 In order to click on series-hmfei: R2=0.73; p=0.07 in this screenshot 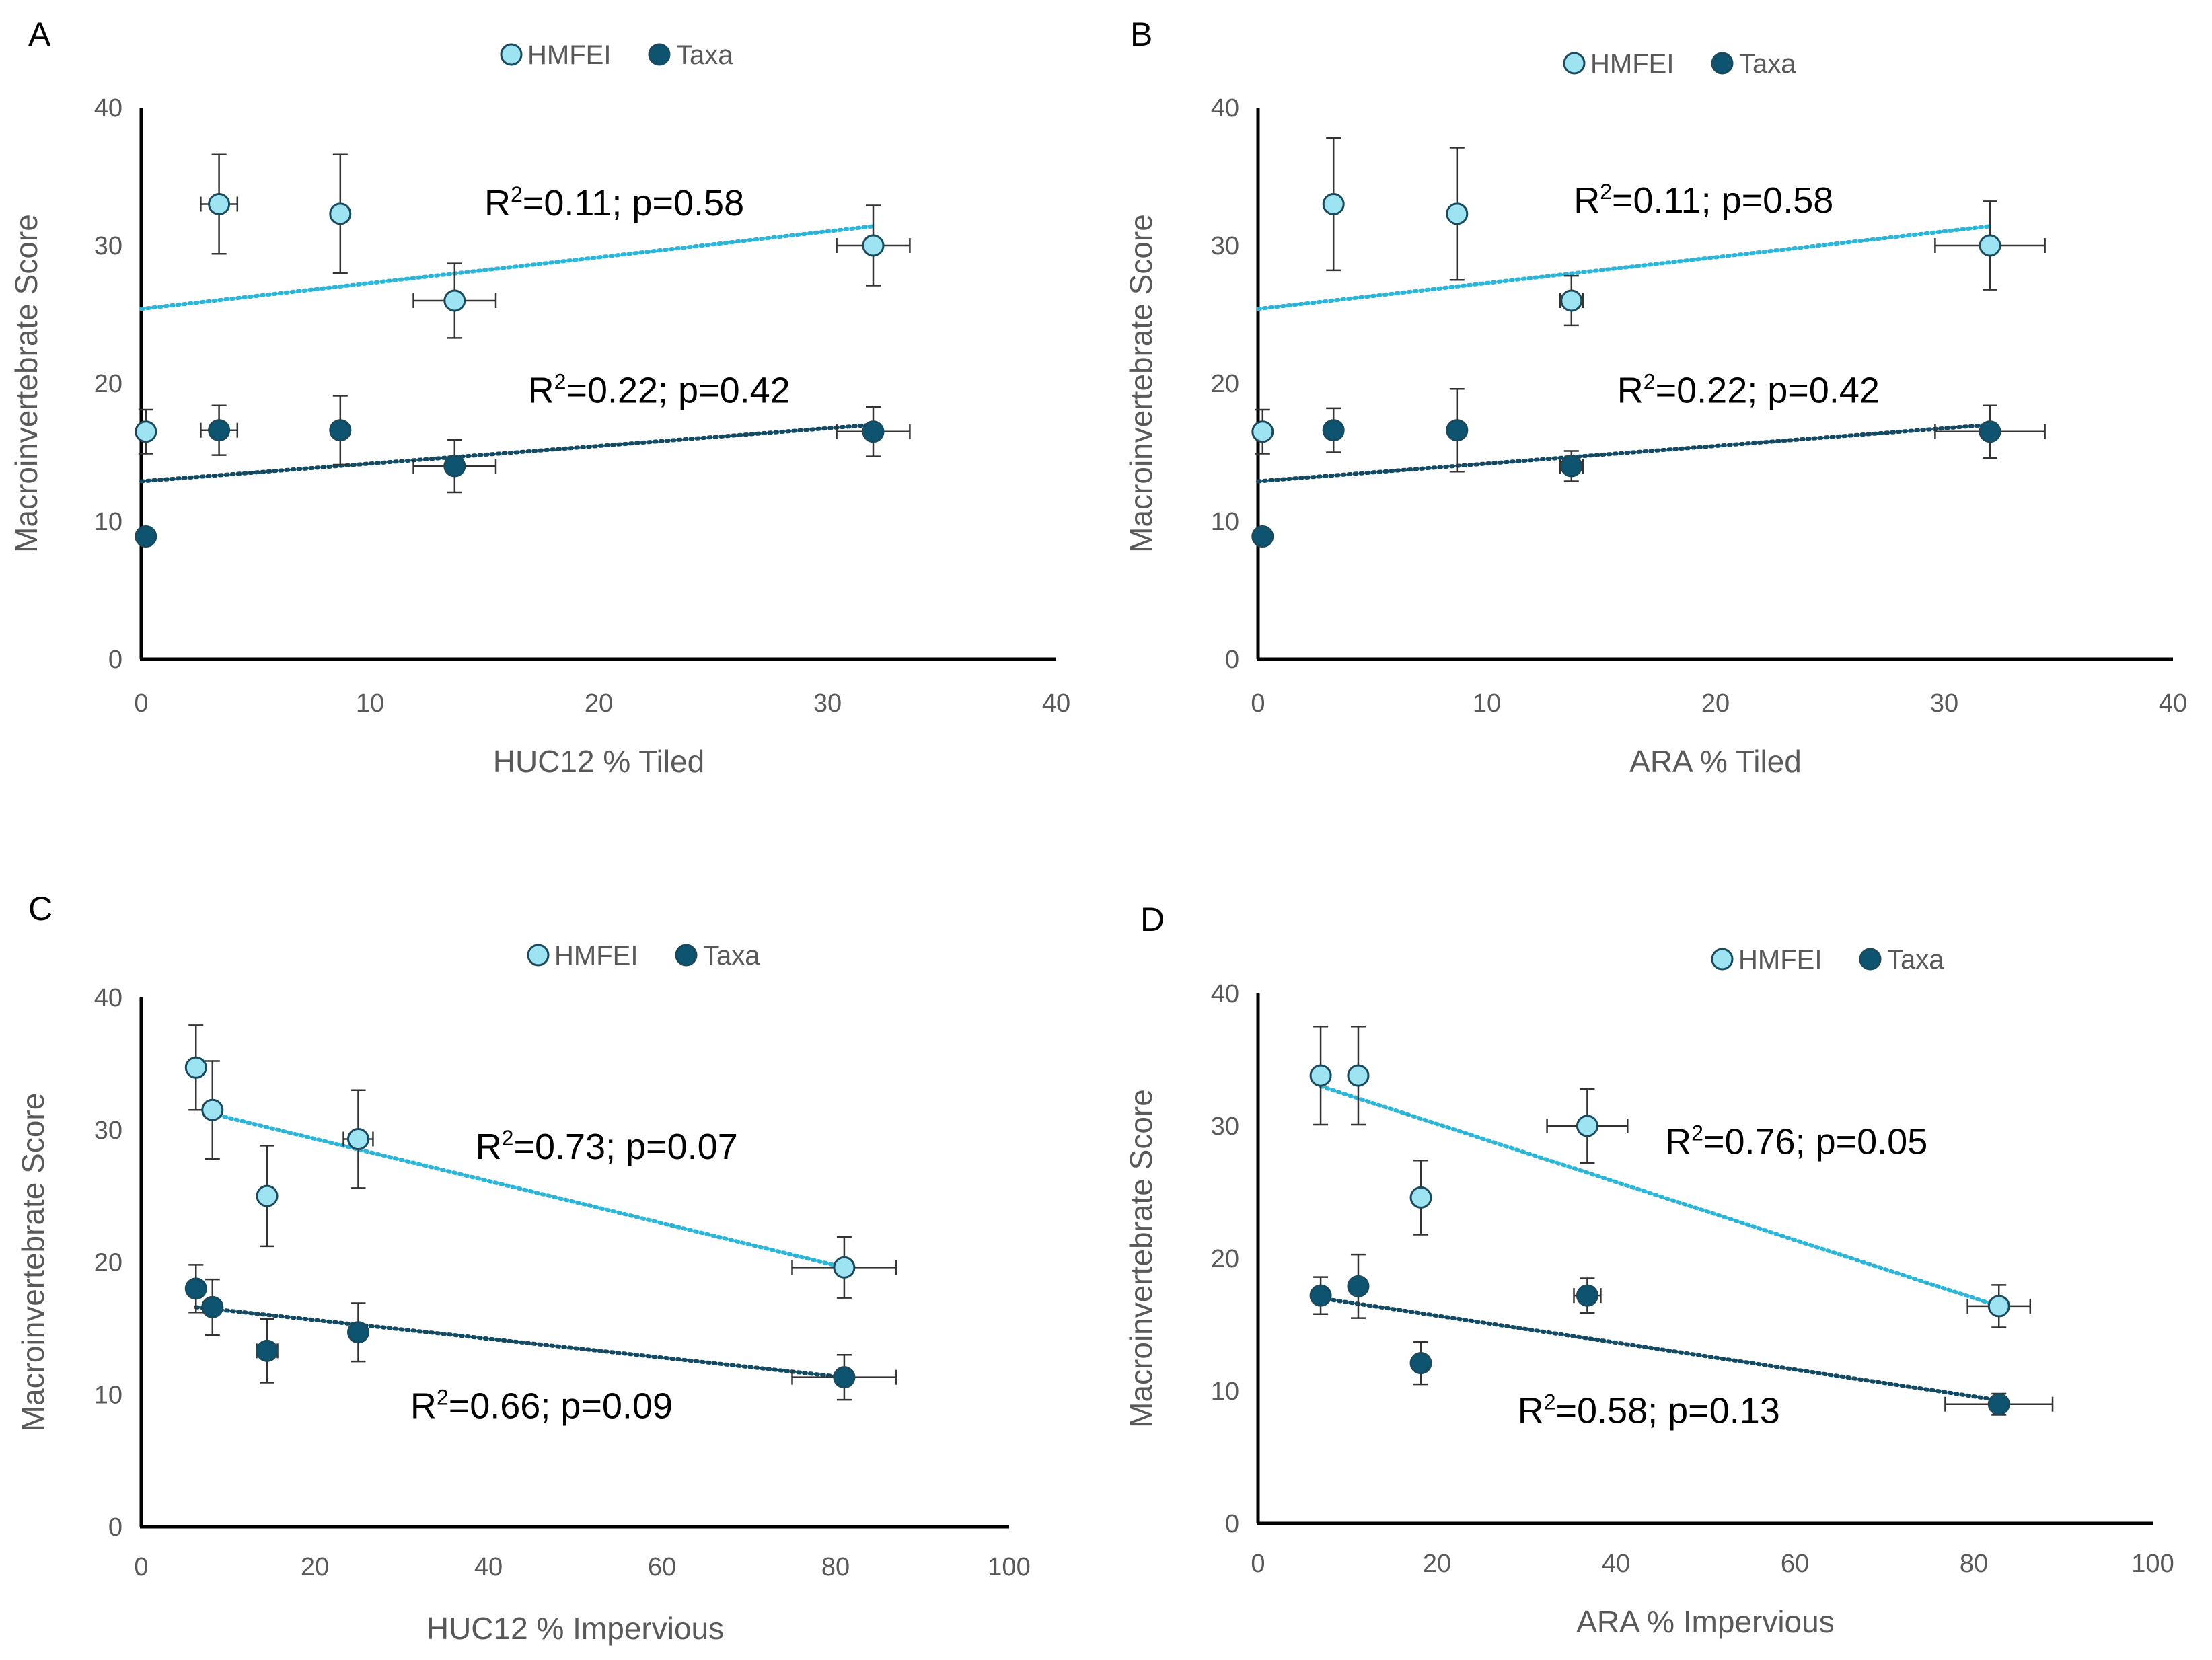, I will do `click(540, 1161)`.